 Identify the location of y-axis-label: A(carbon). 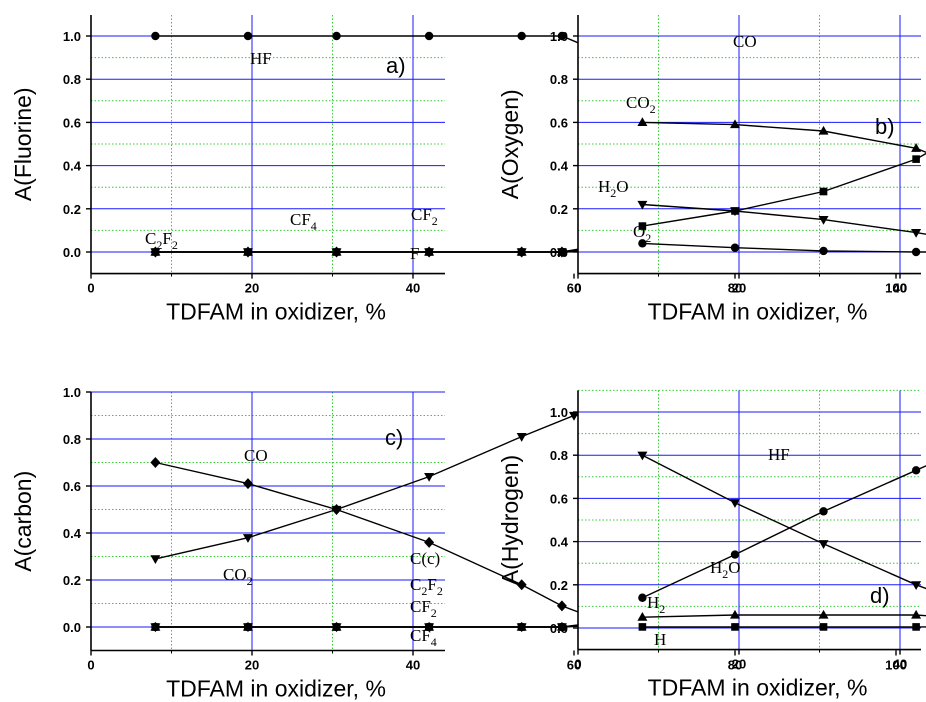
(23, 521).